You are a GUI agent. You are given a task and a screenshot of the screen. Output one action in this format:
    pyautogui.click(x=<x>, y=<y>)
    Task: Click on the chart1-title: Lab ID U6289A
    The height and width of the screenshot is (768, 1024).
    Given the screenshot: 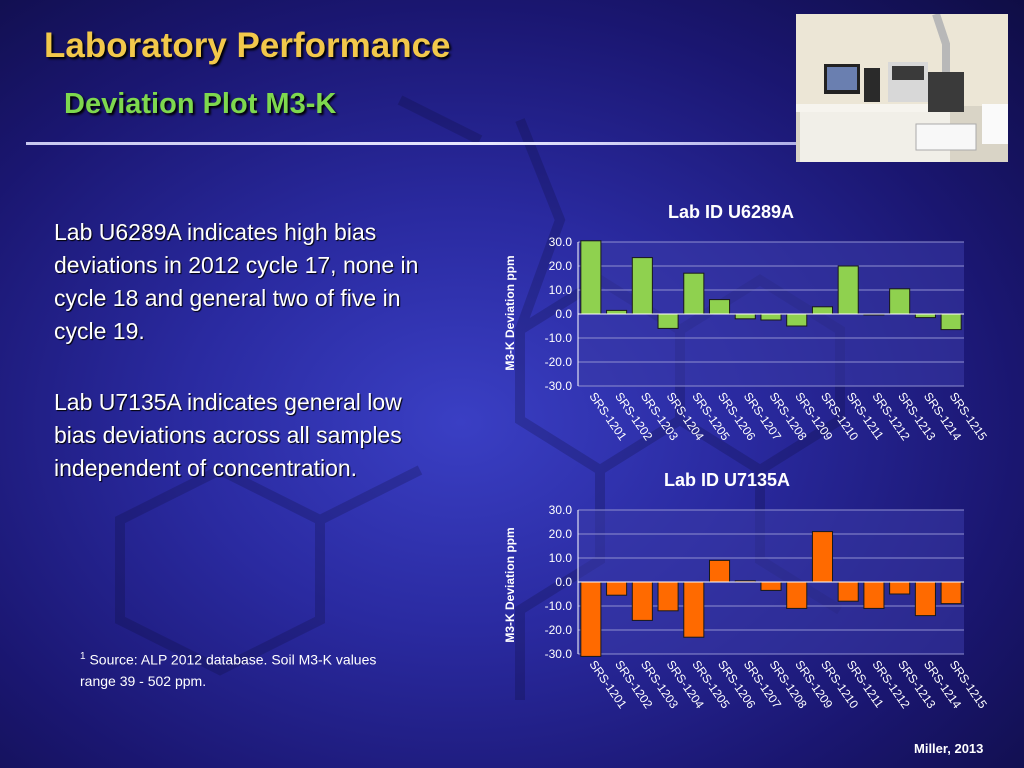 What is the action you would take?
    pyautogui.click(x=731, y=212)
    